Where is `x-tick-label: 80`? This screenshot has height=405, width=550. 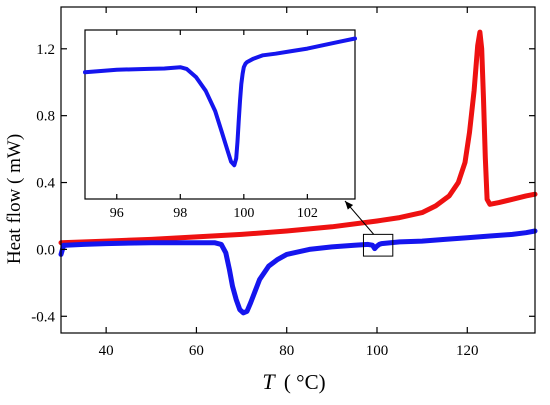
x-tick-label: 80 is located at coordinates (286, 351).